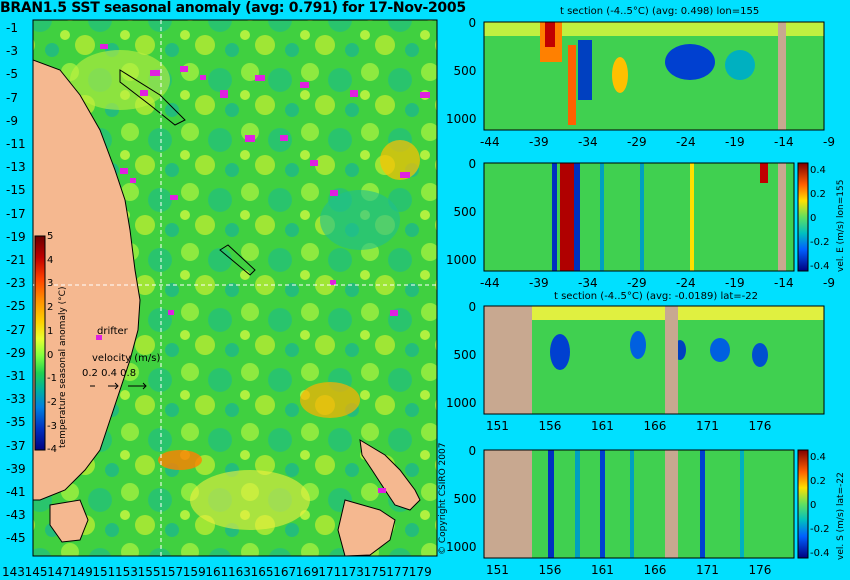 The image size is (850, 580). What do you see at coordinates (112, 331) in the screenshot?
I see `drifter-label: drifter` at bounding box center [112, 331].